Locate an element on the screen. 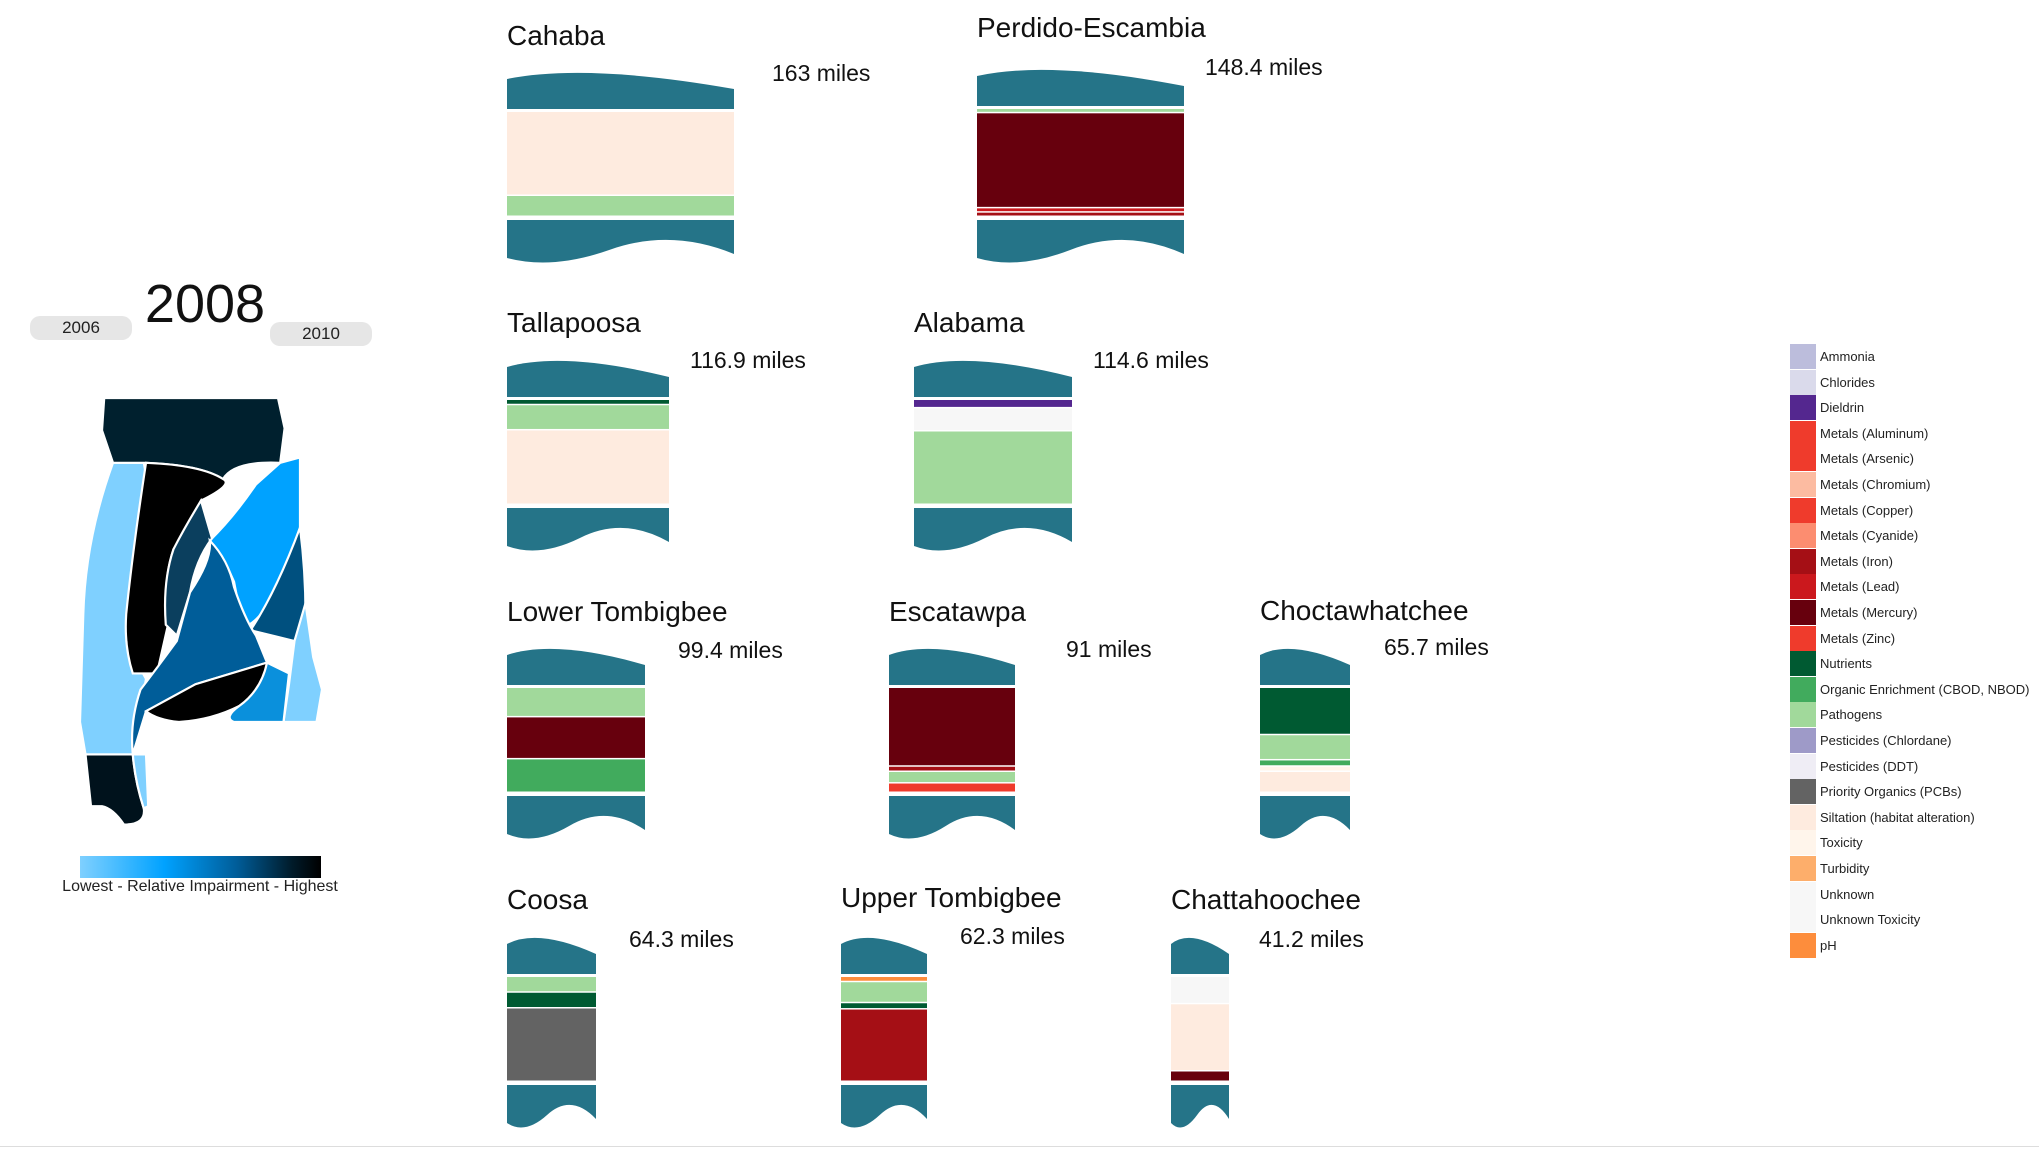 The height and width of the screenshot is (1149, 2039). basin-name: Alabama is located at coordinates (969, 322).